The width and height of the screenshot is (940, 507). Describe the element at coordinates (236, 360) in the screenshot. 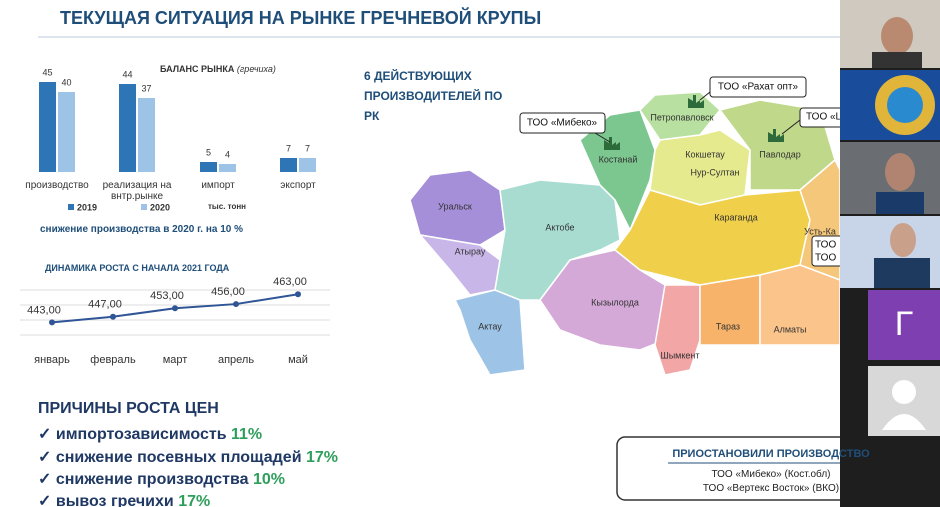

I see `x-tick-label: апрель` at that location.